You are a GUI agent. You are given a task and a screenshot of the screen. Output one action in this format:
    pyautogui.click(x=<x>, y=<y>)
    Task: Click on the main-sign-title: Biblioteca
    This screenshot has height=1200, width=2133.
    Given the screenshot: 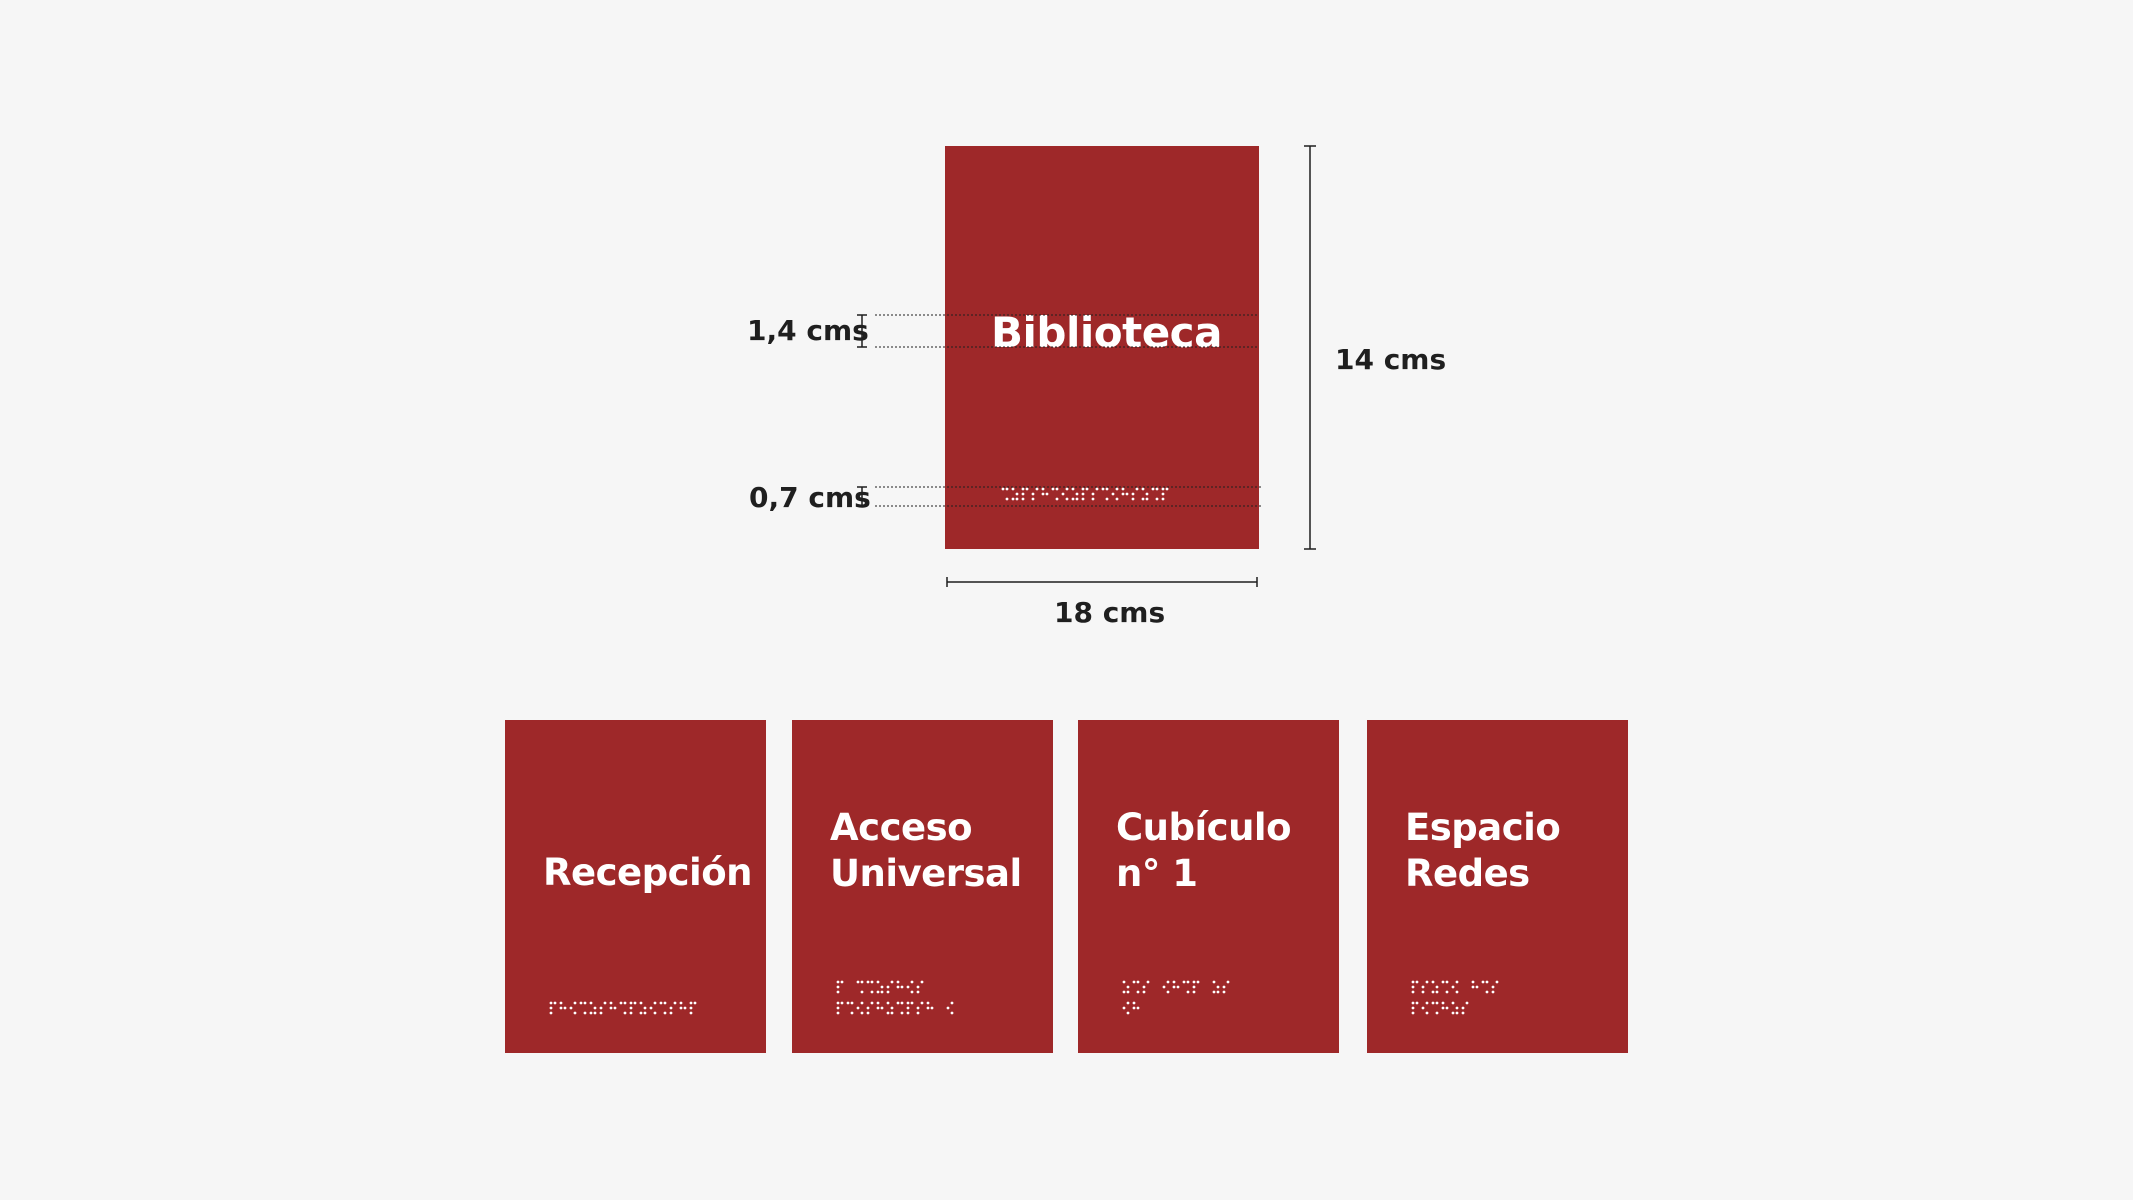 What is the action you would take?
    pyautogui.click(x=1106, y=332)
    